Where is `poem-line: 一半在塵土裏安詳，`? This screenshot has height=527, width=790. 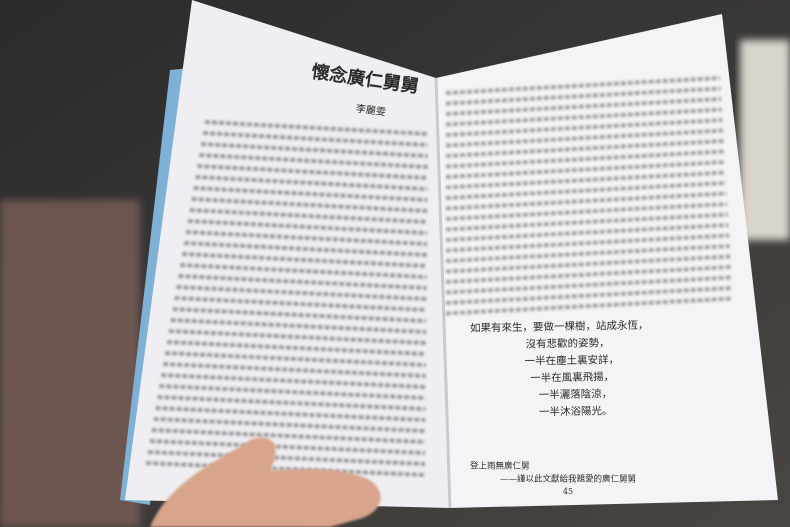
poem-line: 一半在塵土裏安詳， is located at coordinates (571, 360).